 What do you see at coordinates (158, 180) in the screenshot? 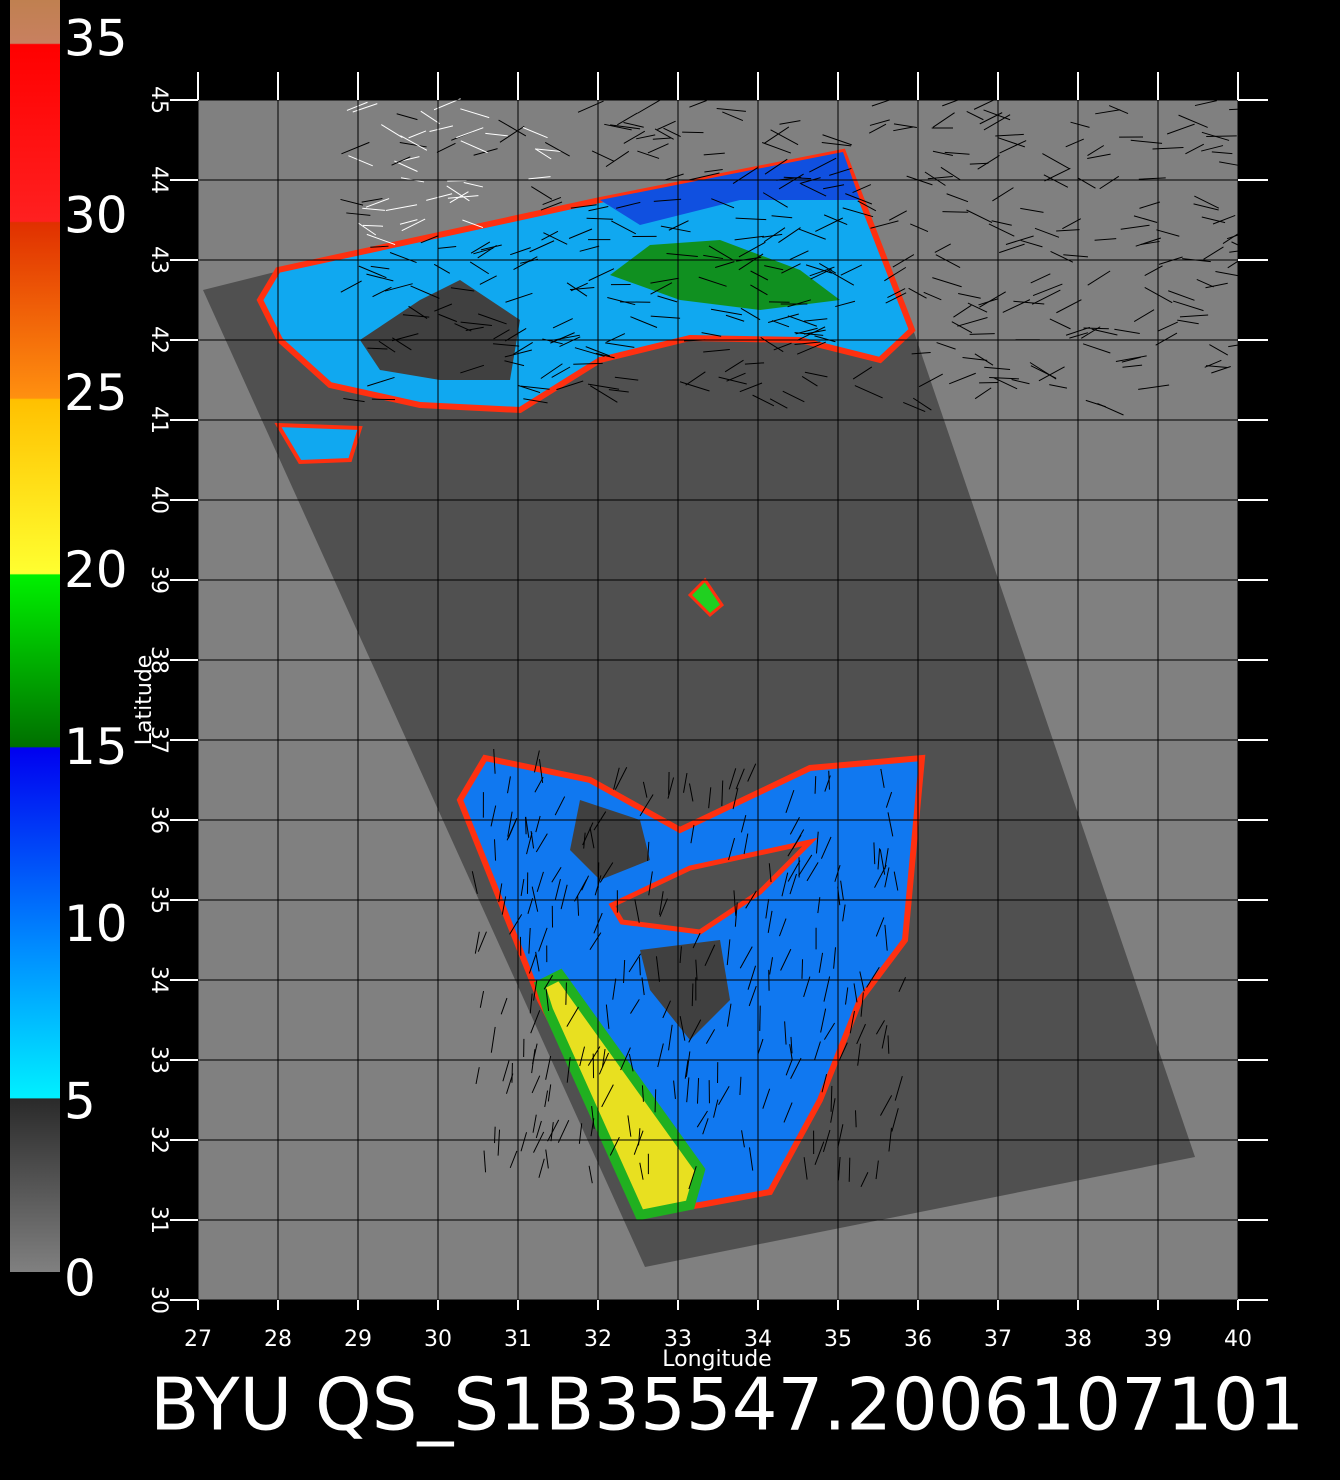
I see `y-tick-label: 44` at bounding box center [158, 180].